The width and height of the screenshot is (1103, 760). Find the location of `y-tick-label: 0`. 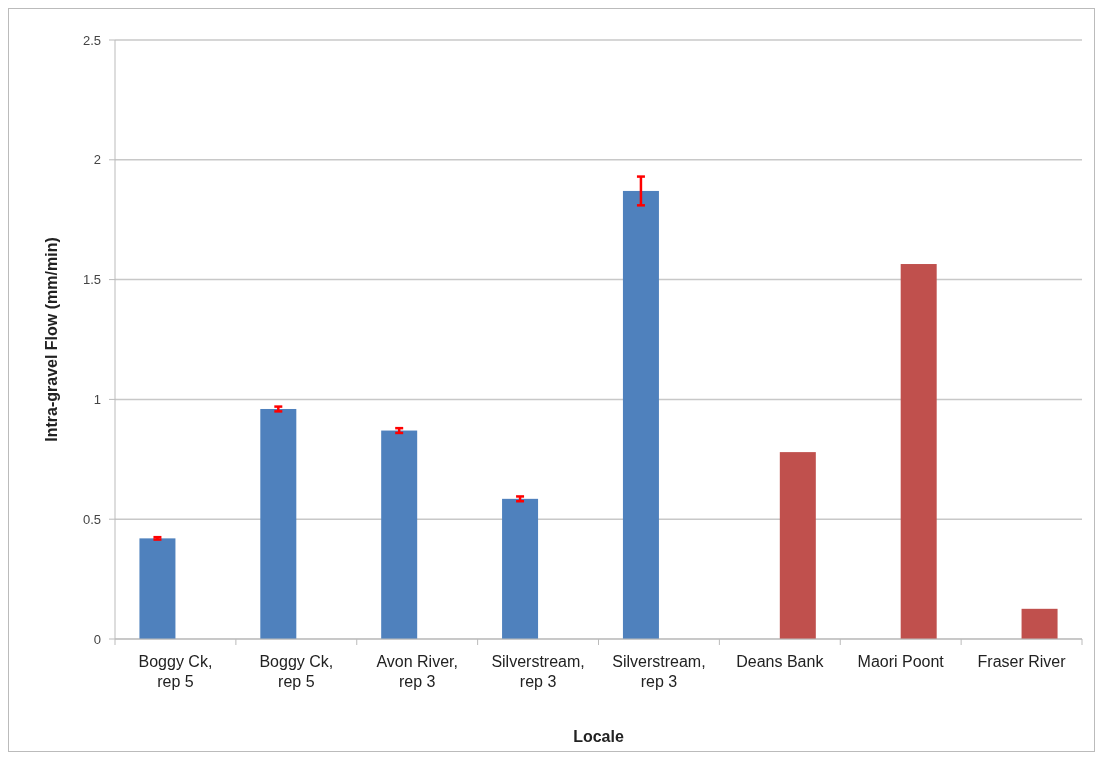

y-tick-label: 0 is located at coordinates (97, 639).